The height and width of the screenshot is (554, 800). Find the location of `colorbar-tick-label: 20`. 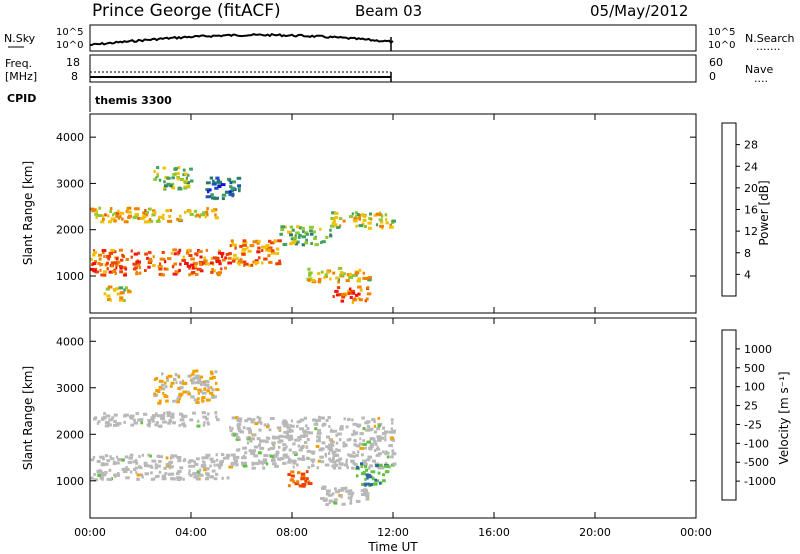

colorbar-tick-label: 20 is located at coordinates (751, 188).